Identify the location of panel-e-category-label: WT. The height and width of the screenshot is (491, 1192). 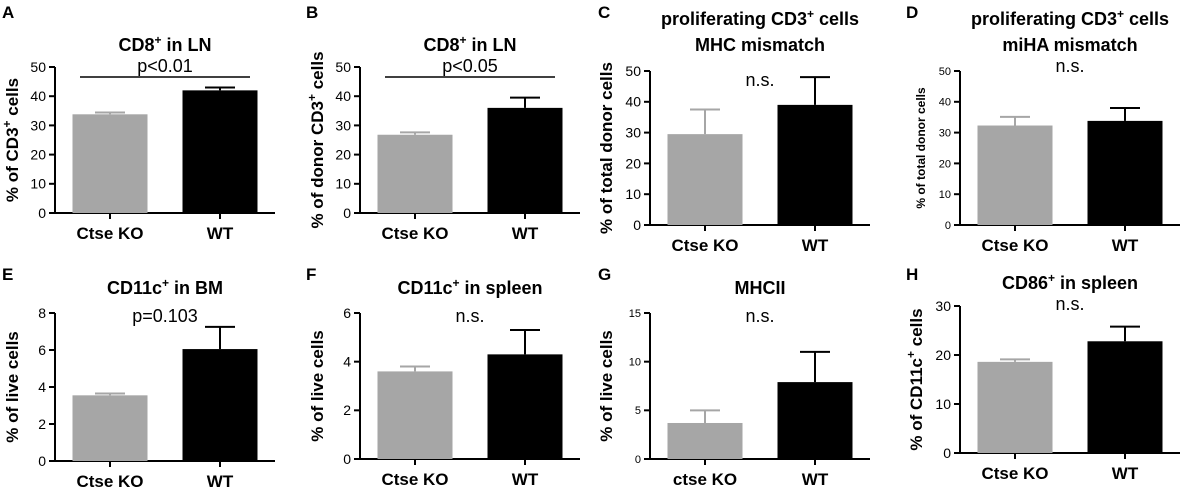
(220, 481).